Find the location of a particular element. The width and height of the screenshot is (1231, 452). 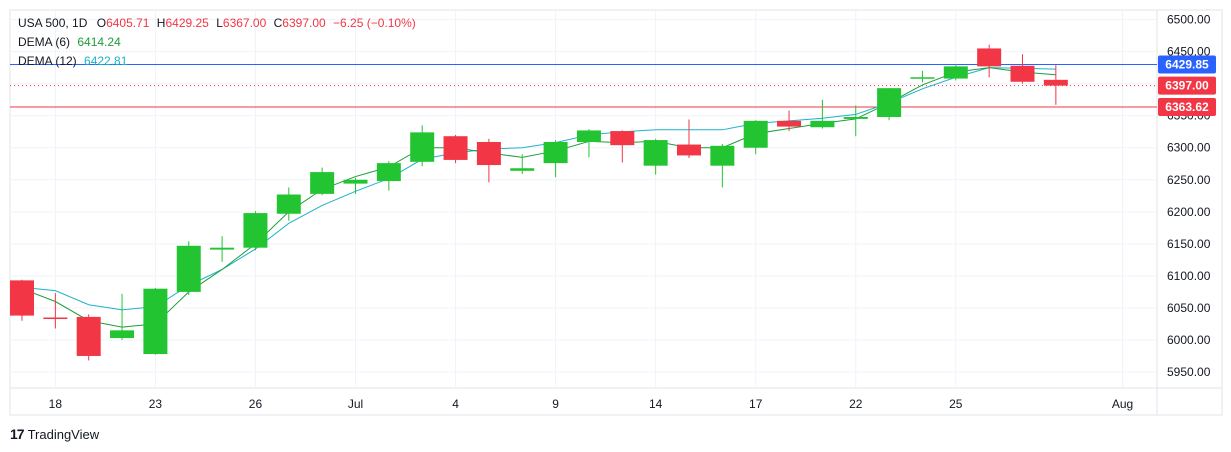

dema12-legend-row: DEMA (12) 6422.81 is located at coordinates (217, 61).